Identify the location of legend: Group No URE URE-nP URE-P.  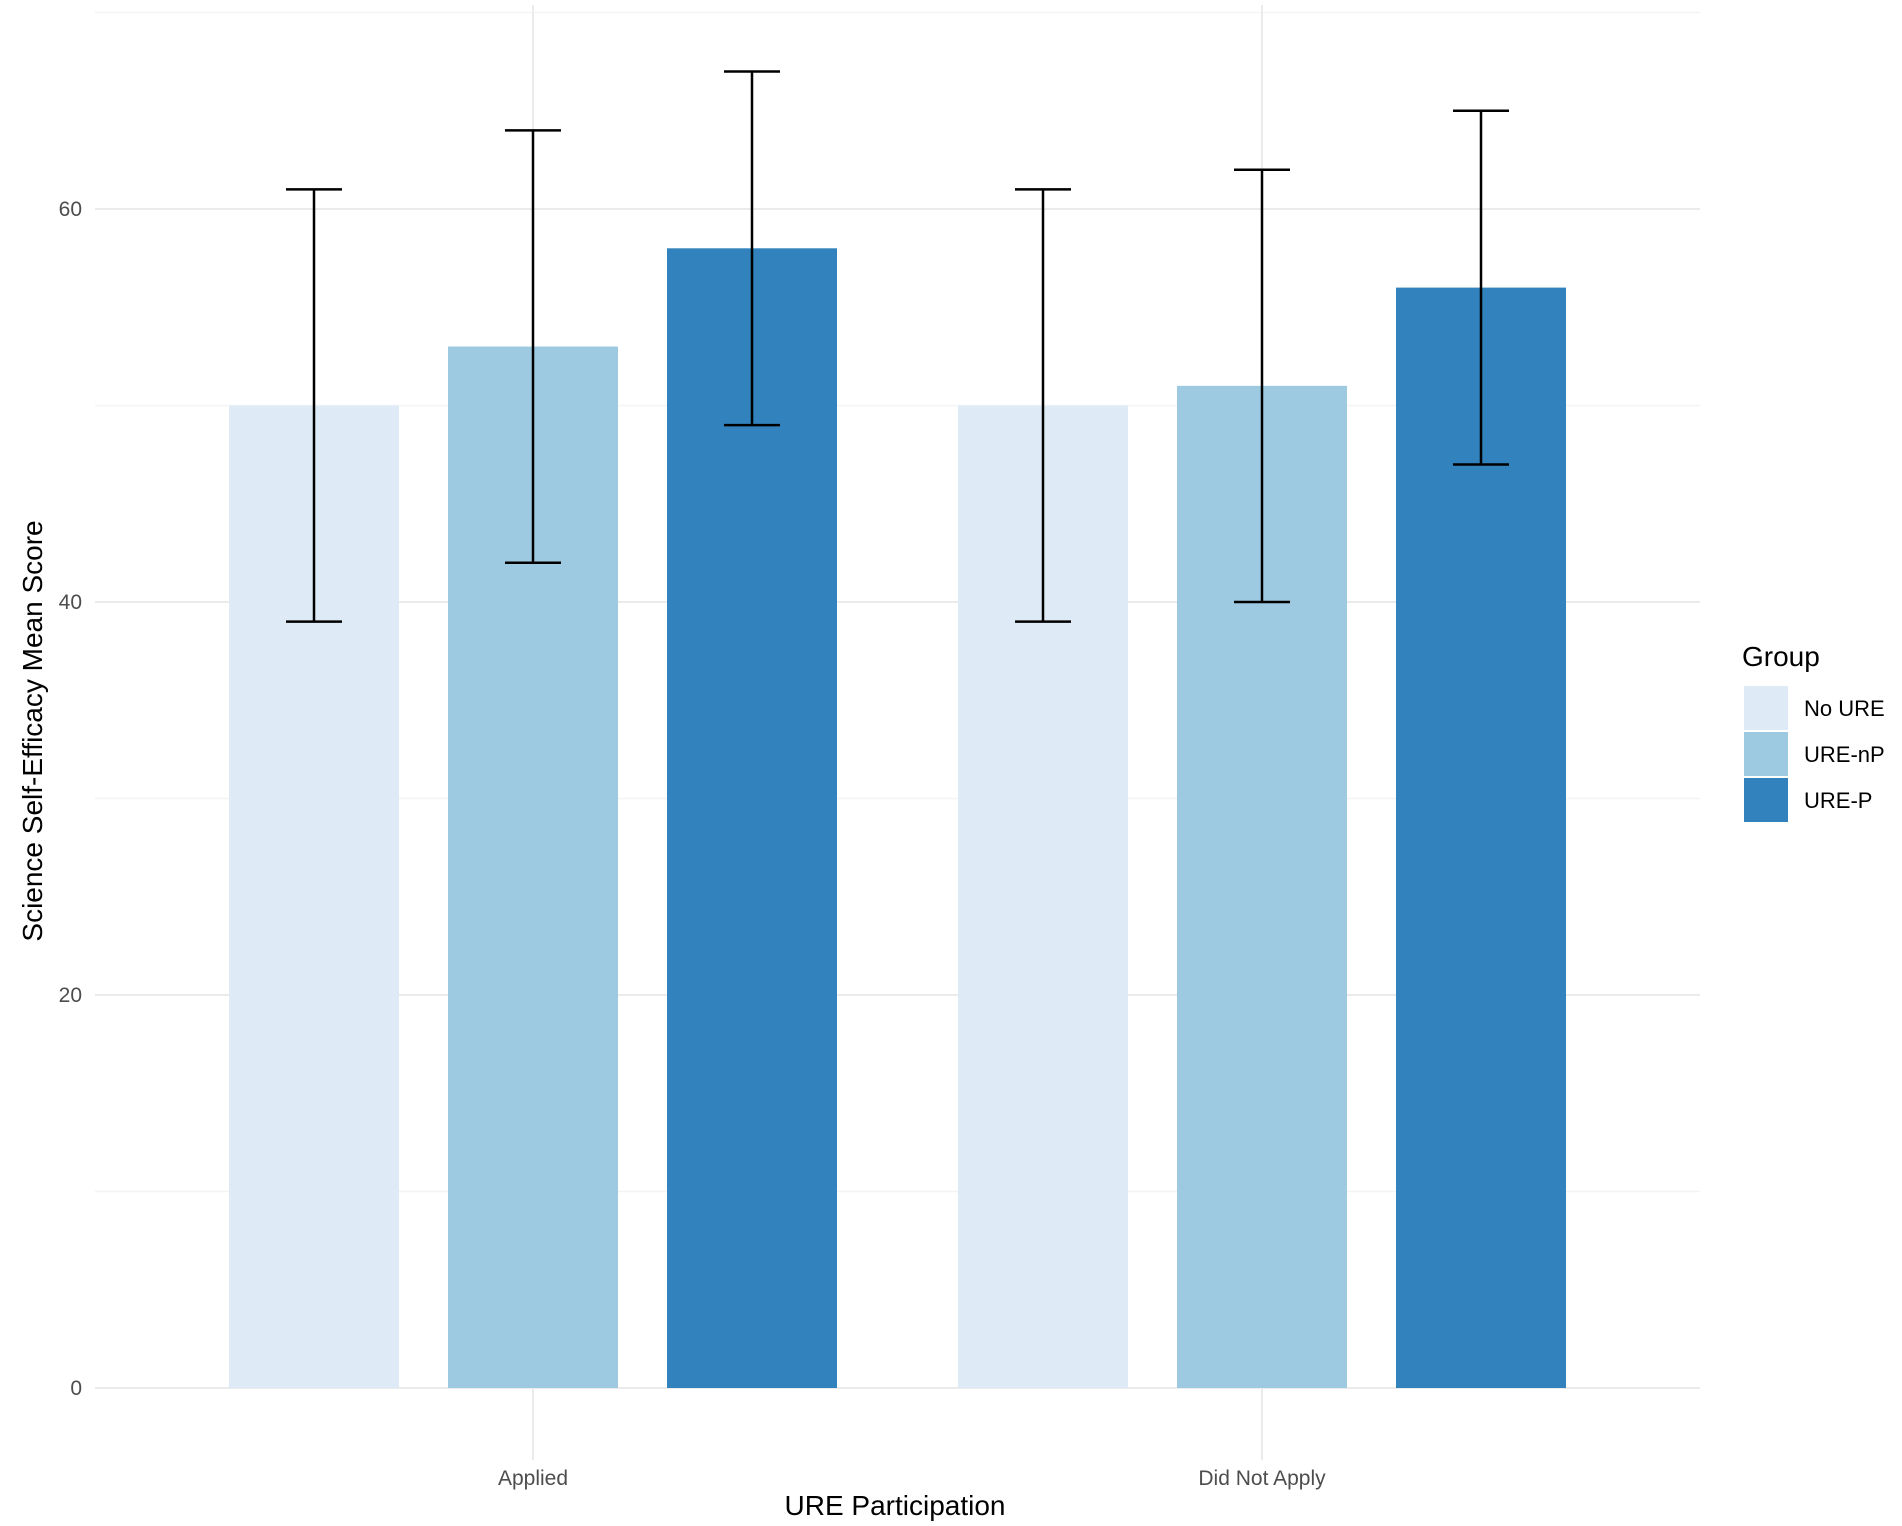
(1813, 731).